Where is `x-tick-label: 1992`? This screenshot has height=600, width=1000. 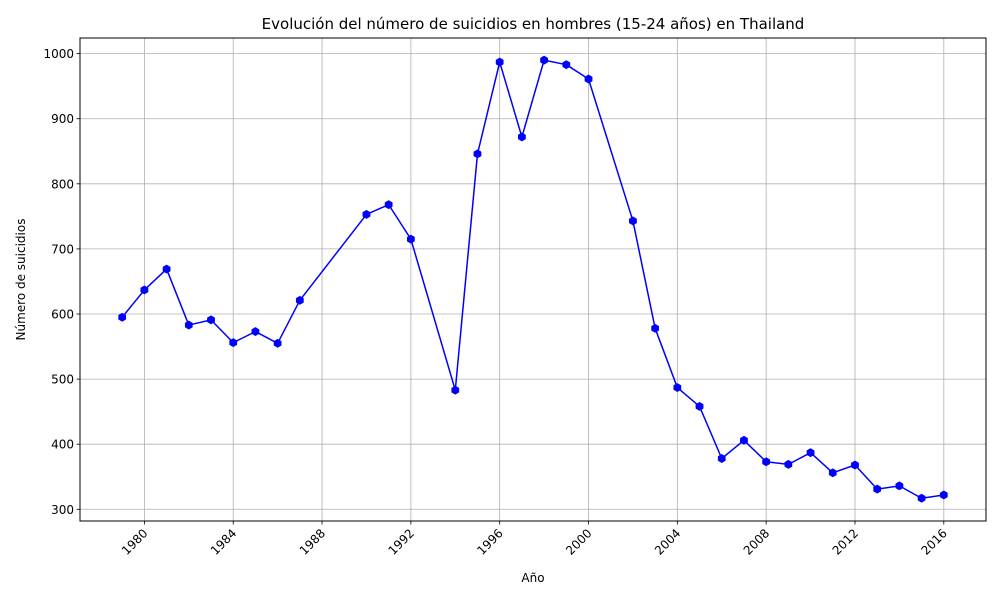 x-tick-label: 1992 is located at coordinates (400, 541).